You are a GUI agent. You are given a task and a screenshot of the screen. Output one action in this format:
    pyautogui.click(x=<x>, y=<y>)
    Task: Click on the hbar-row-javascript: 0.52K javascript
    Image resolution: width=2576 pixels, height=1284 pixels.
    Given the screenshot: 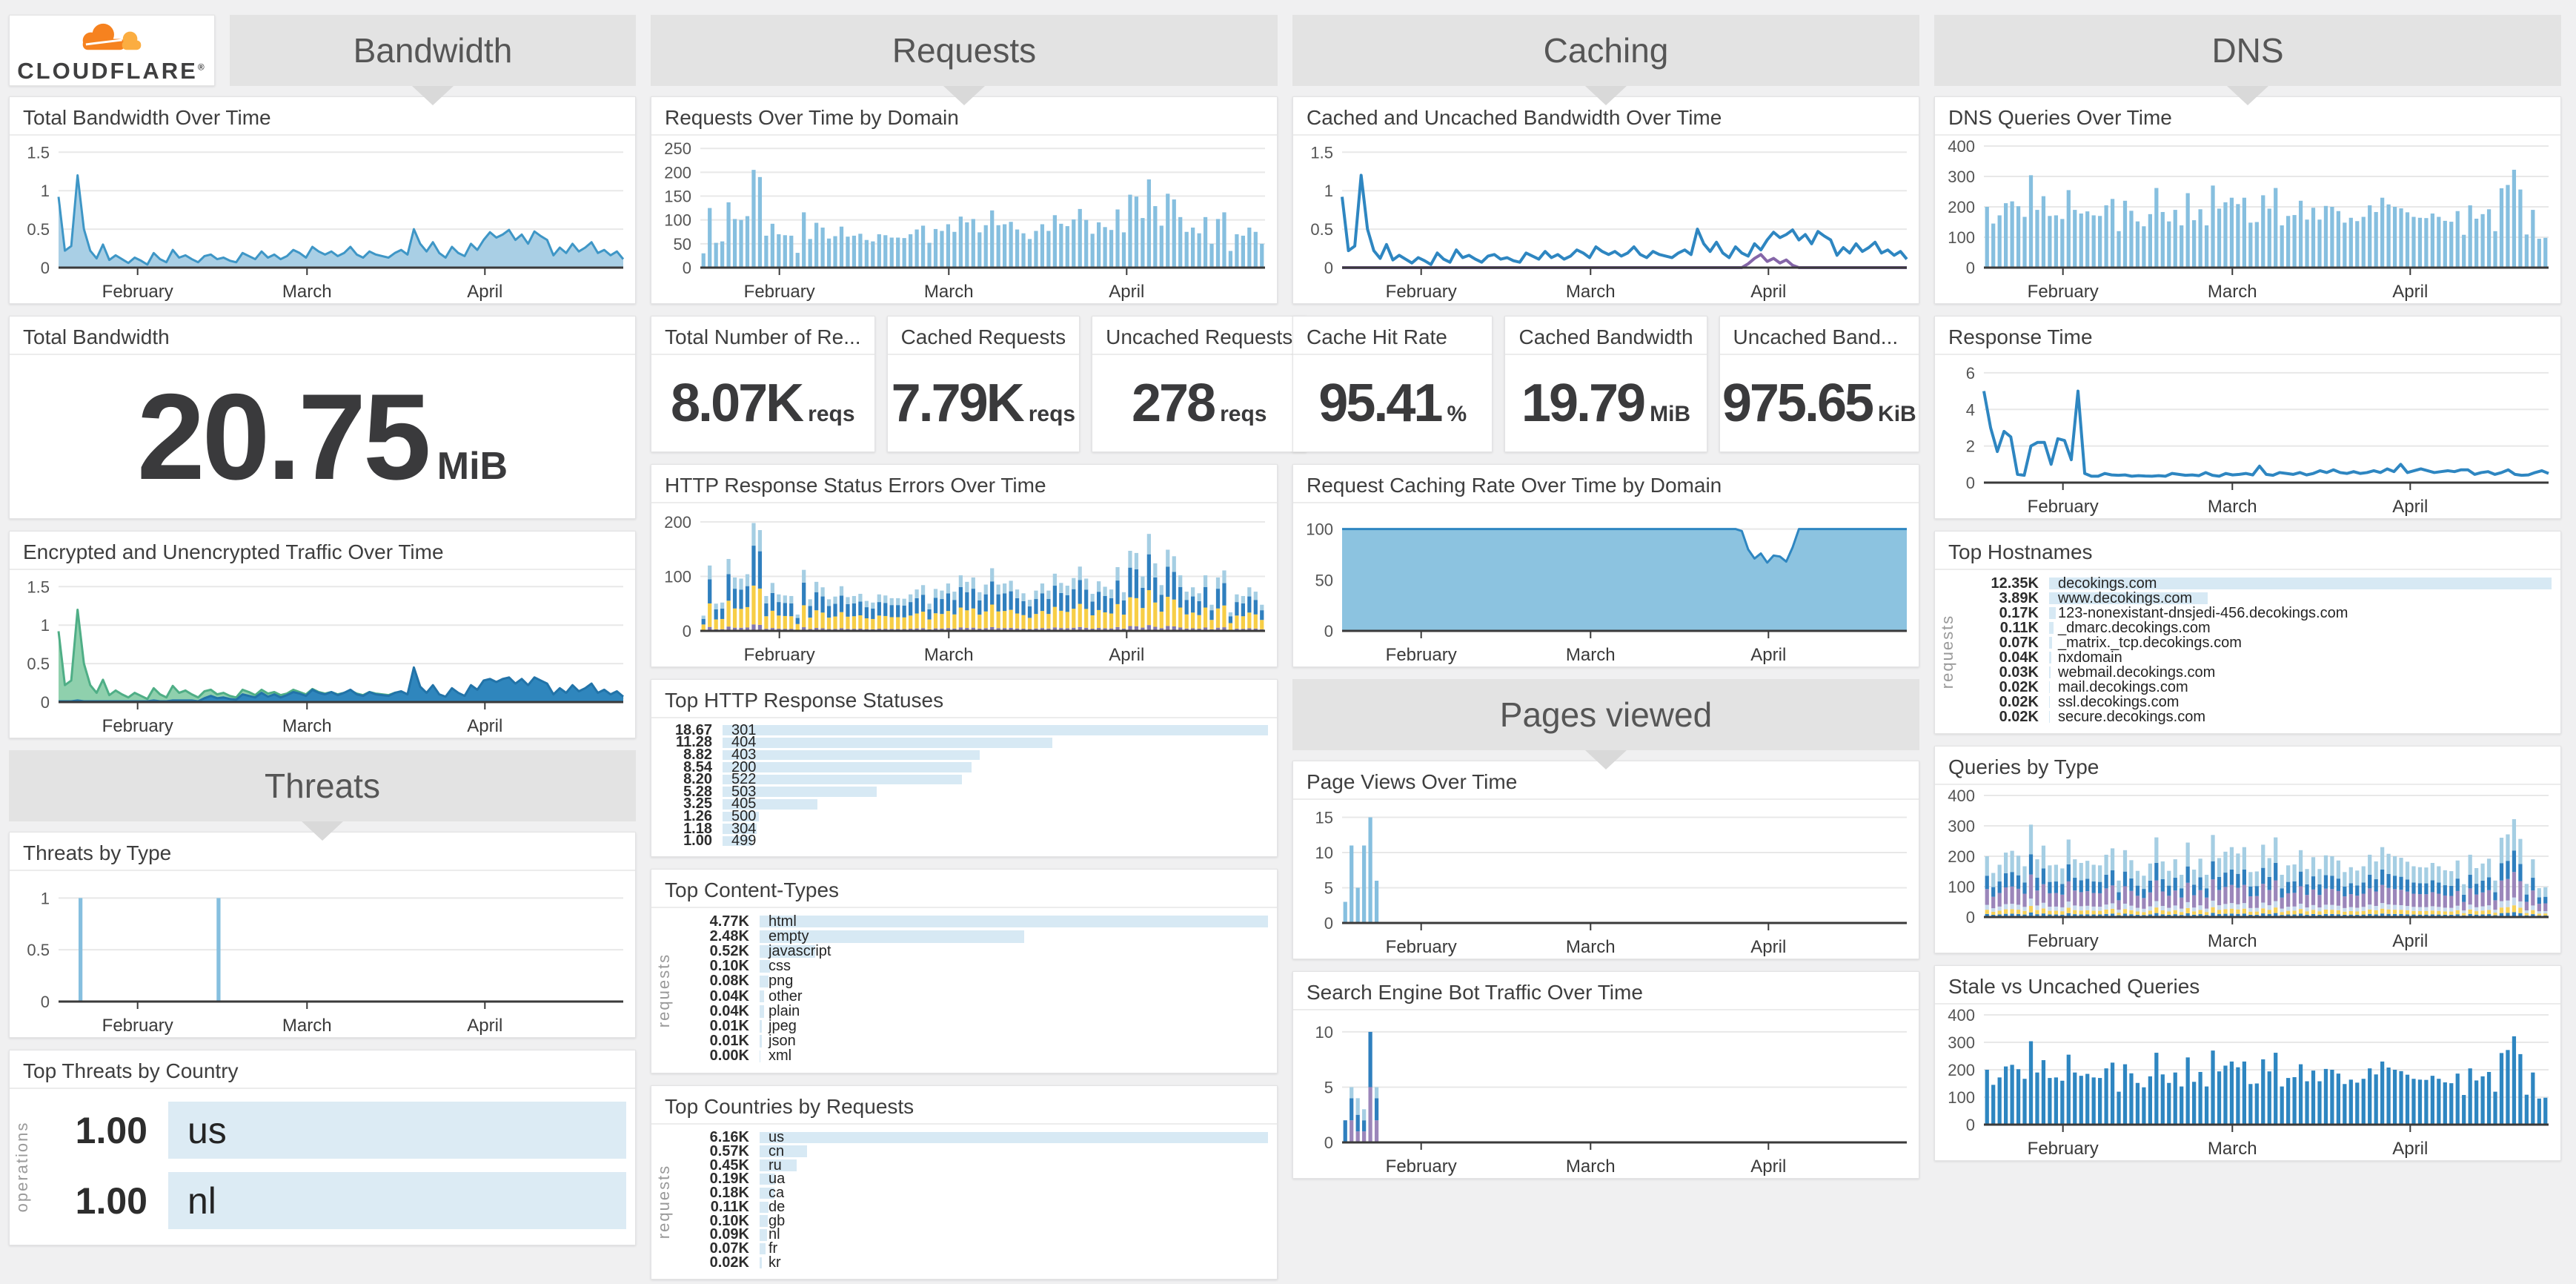 What is the action you would take?
    pyautogui.click(x=973, y=951)
    